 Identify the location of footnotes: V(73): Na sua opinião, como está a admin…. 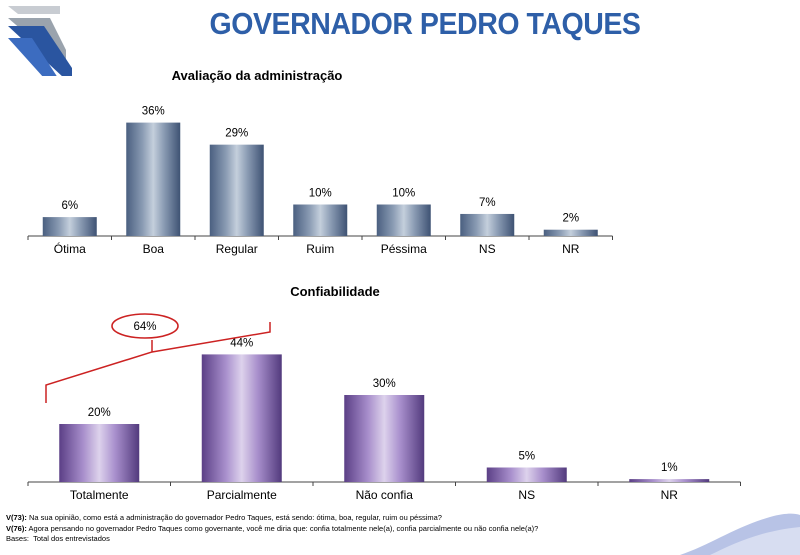
(316, 529).